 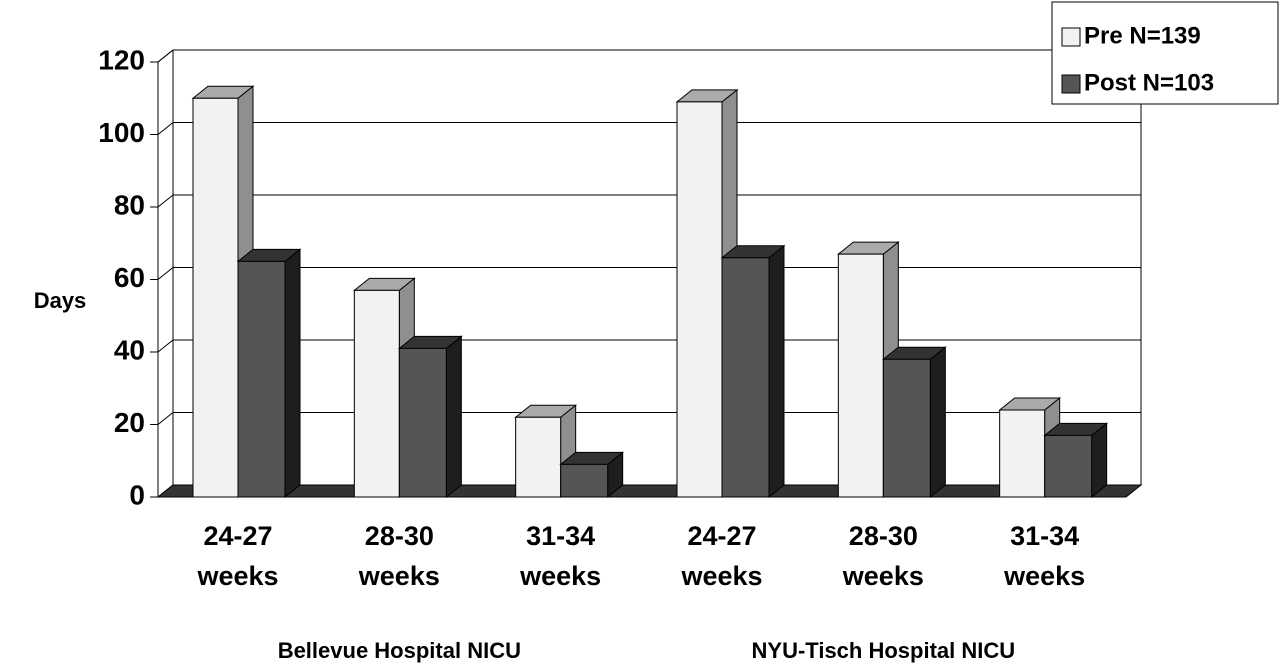 I want to click on group-label: Bellevue Hospital NICU, so click(x=399, y=650).